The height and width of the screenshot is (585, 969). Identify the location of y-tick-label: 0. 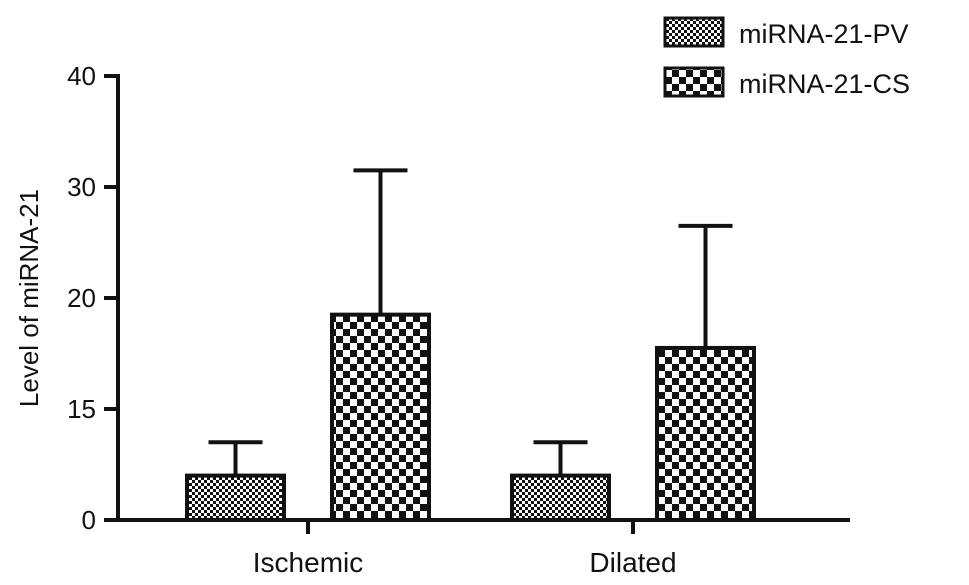
(89, 520).